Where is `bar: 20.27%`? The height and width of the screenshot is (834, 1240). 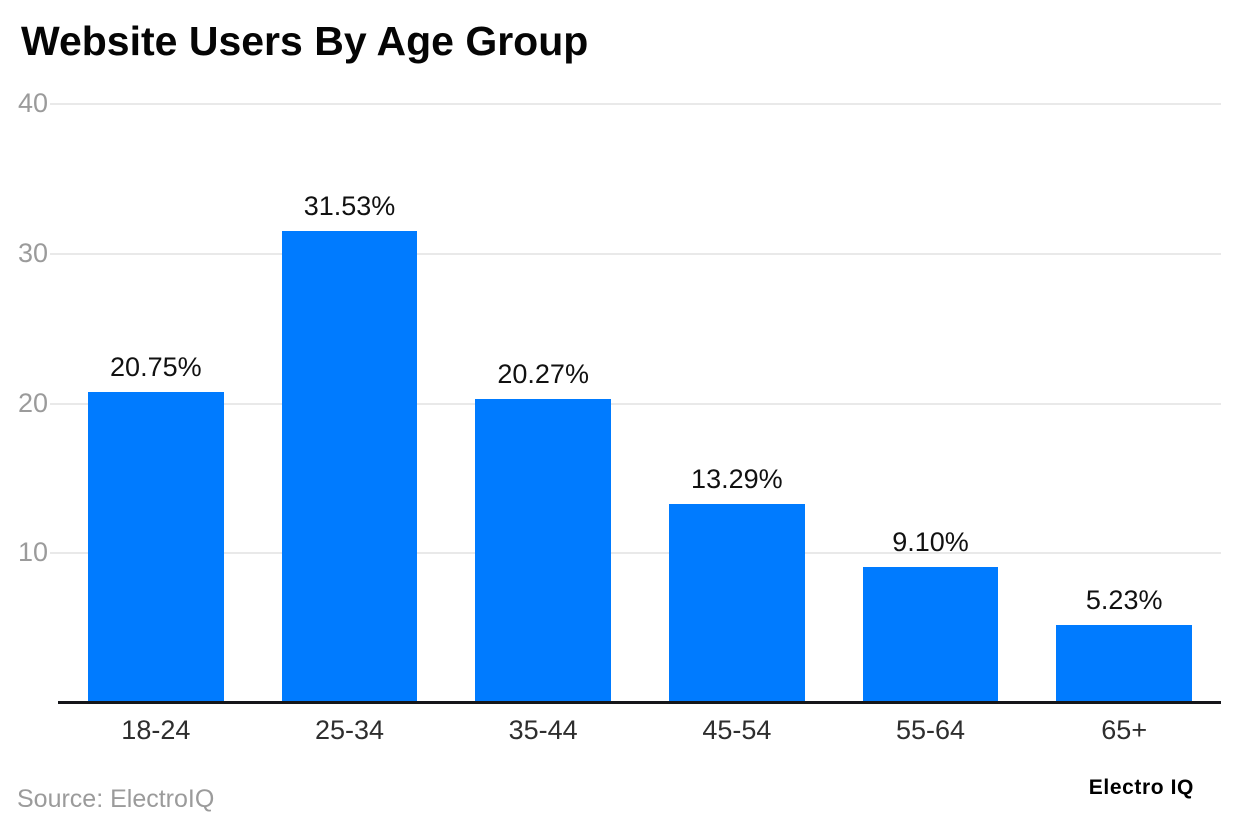
bar: 20.27% is located at coordinates (543, 531).